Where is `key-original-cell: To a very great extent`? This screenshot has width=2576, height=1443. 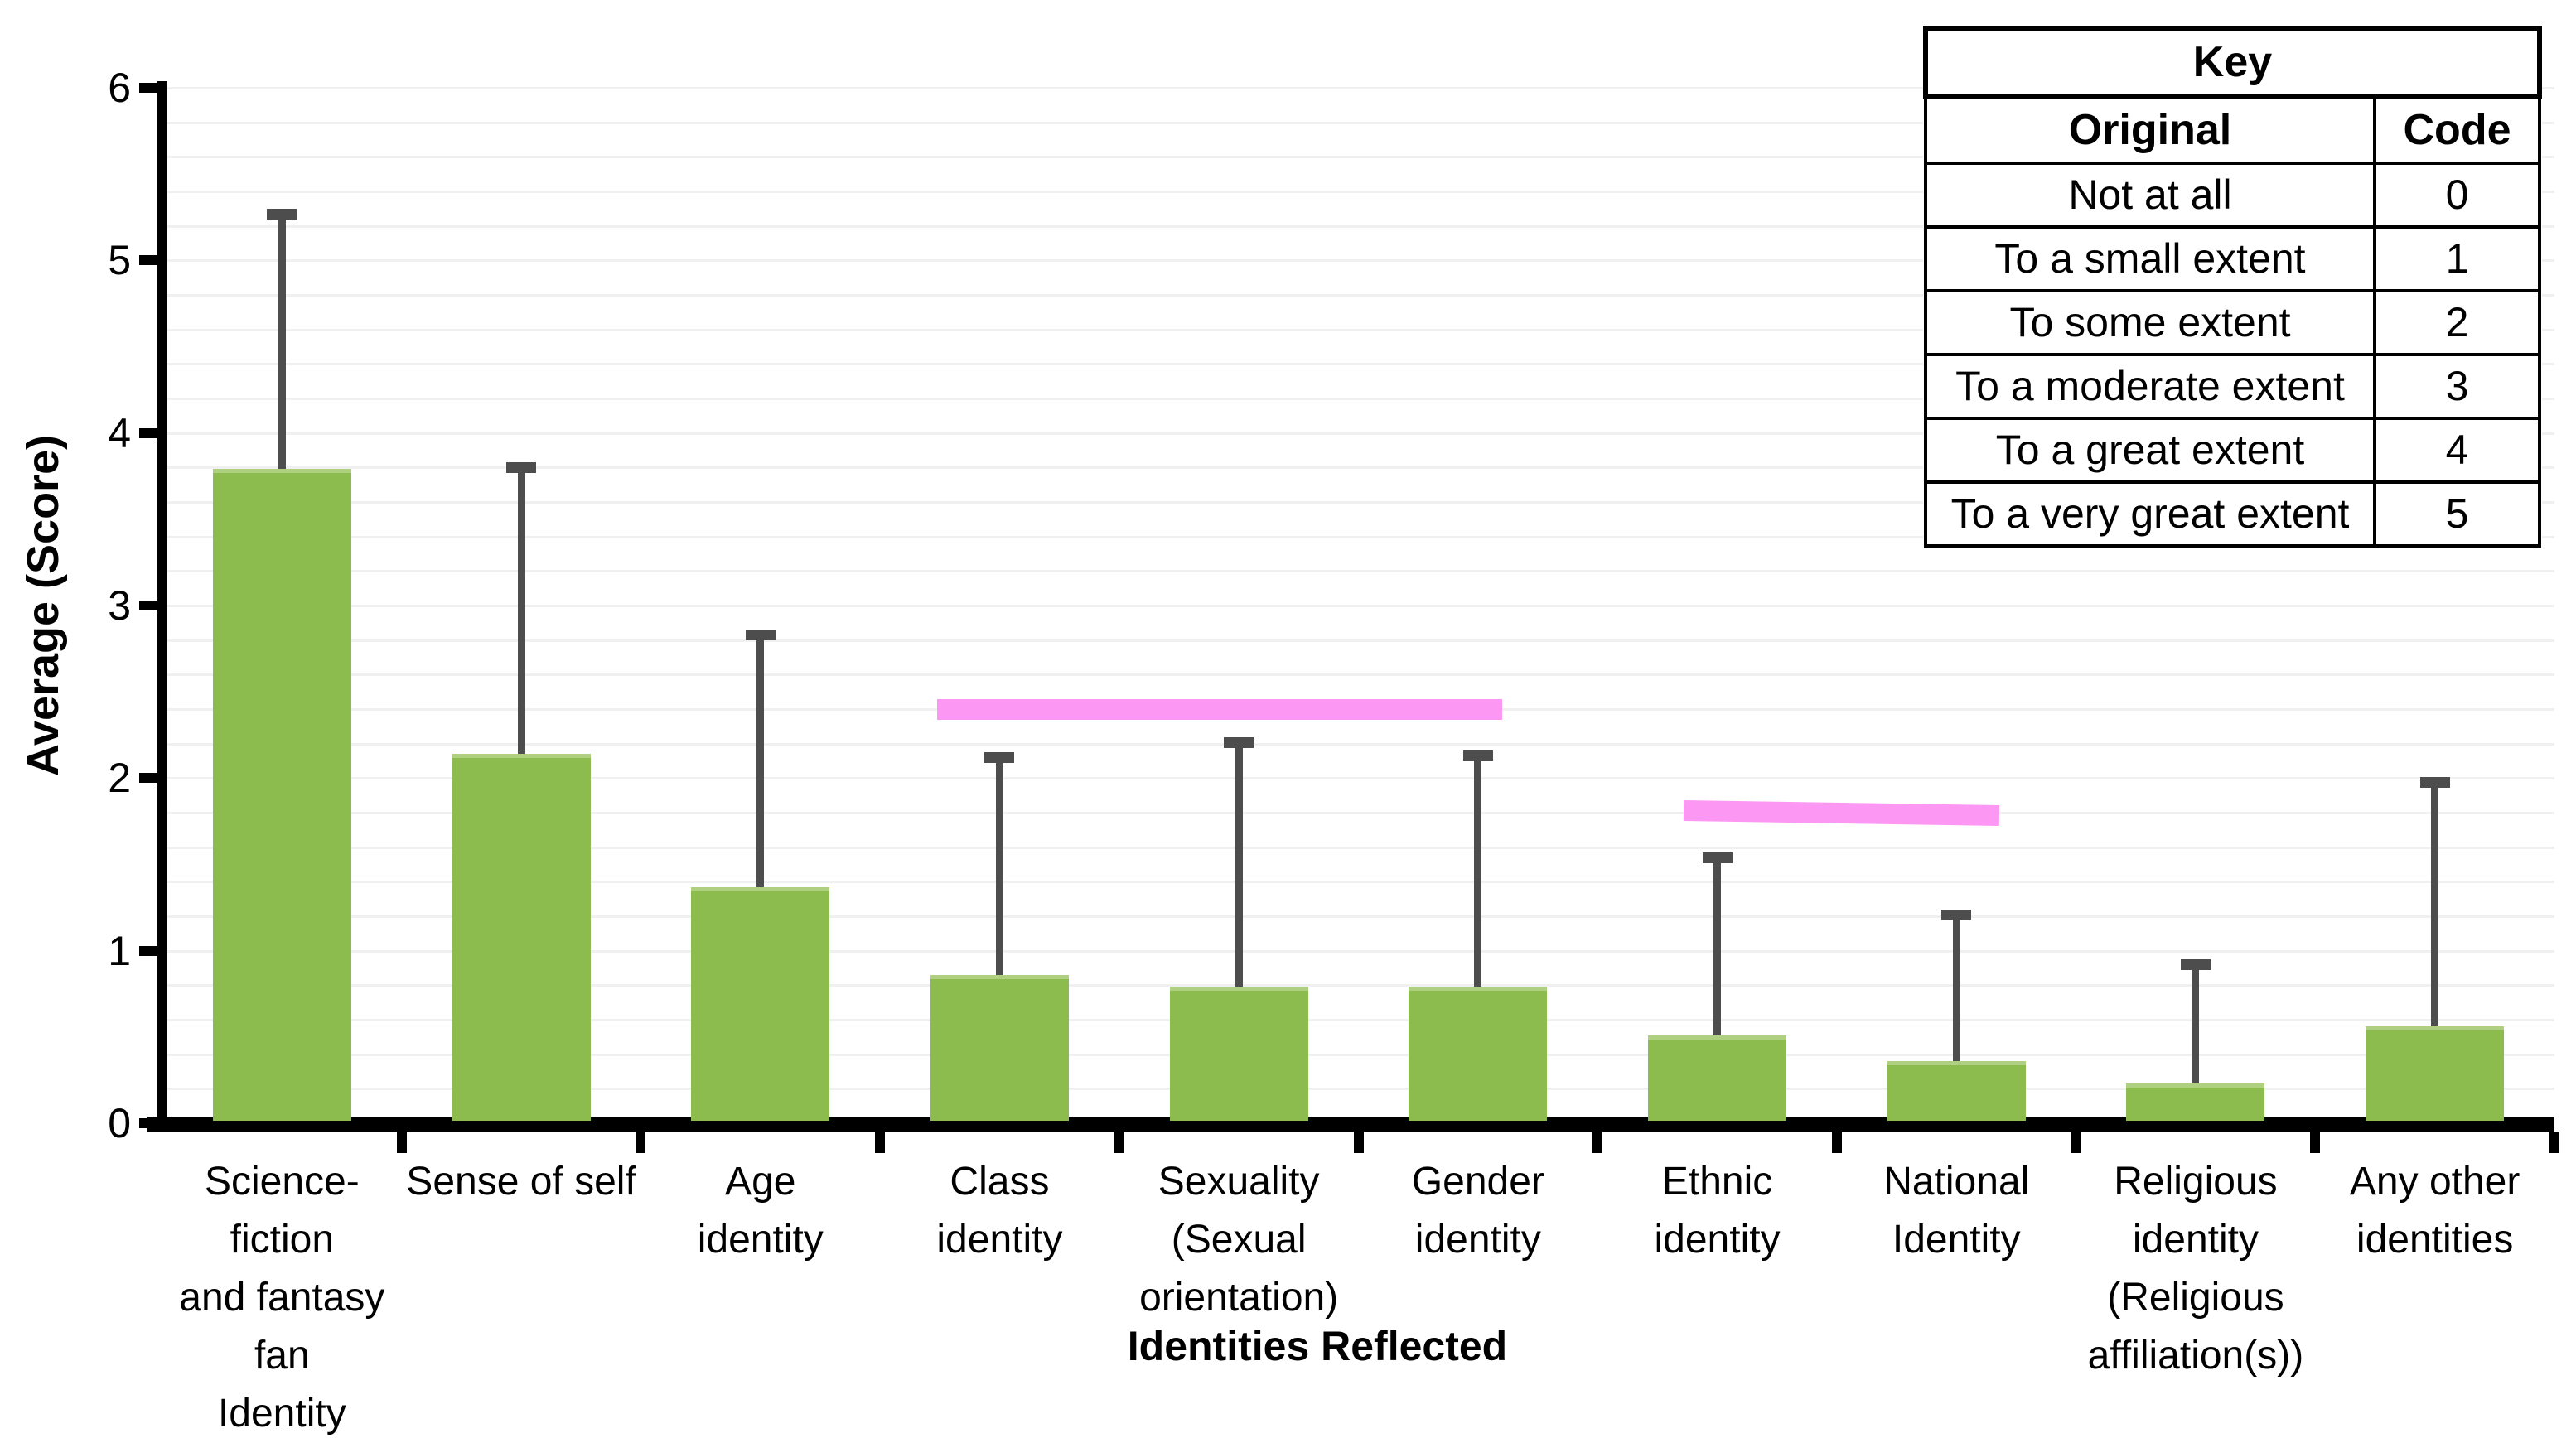
key-original-cell: To a very great extent is located at coordinates (2150, 514).